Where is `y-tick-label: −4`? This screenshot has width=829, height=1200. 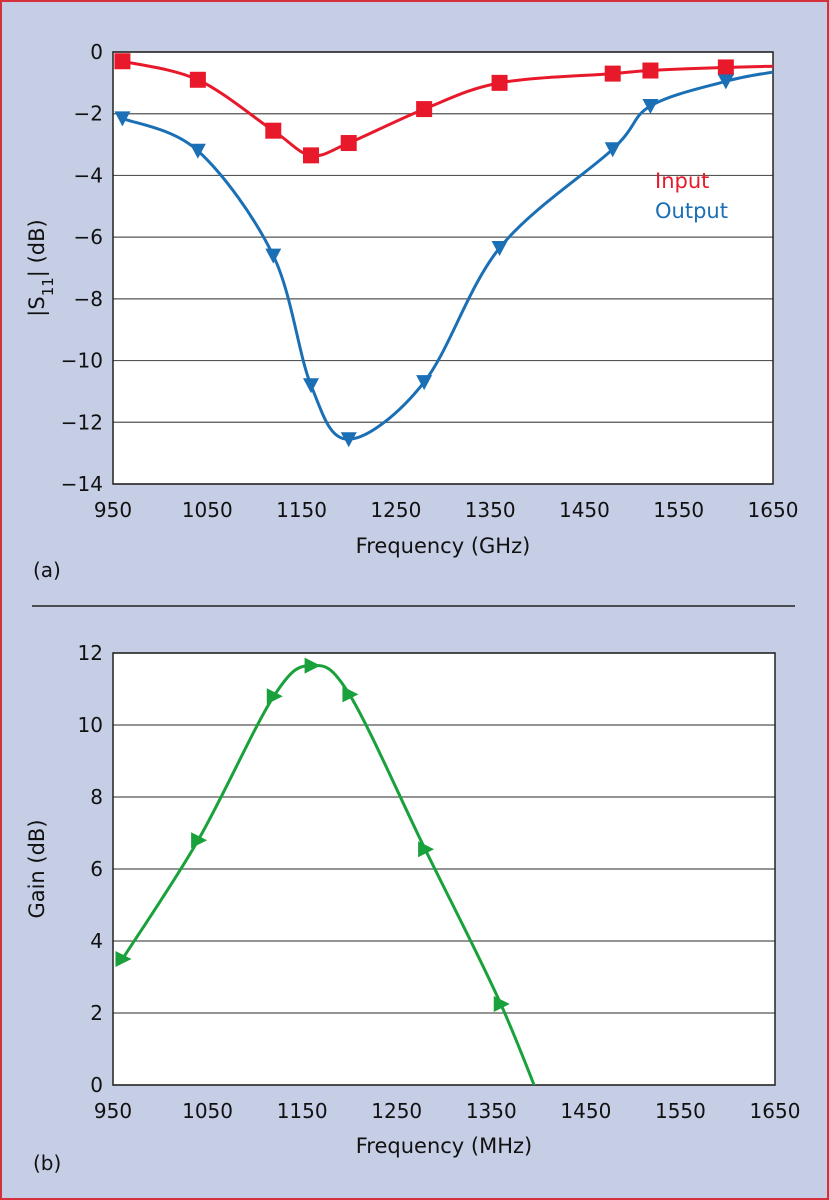 y-tick-label: −4 is located at coordinates (88, 175).